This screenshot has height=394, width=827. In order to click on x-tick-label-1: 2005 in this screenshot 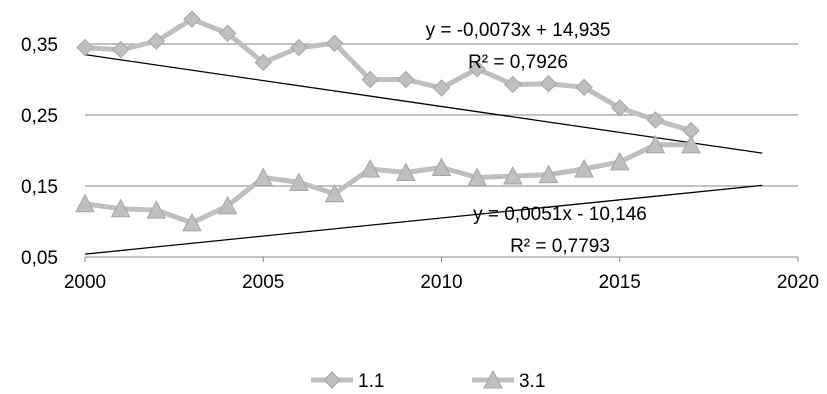, I will do `click(263, 282)`.